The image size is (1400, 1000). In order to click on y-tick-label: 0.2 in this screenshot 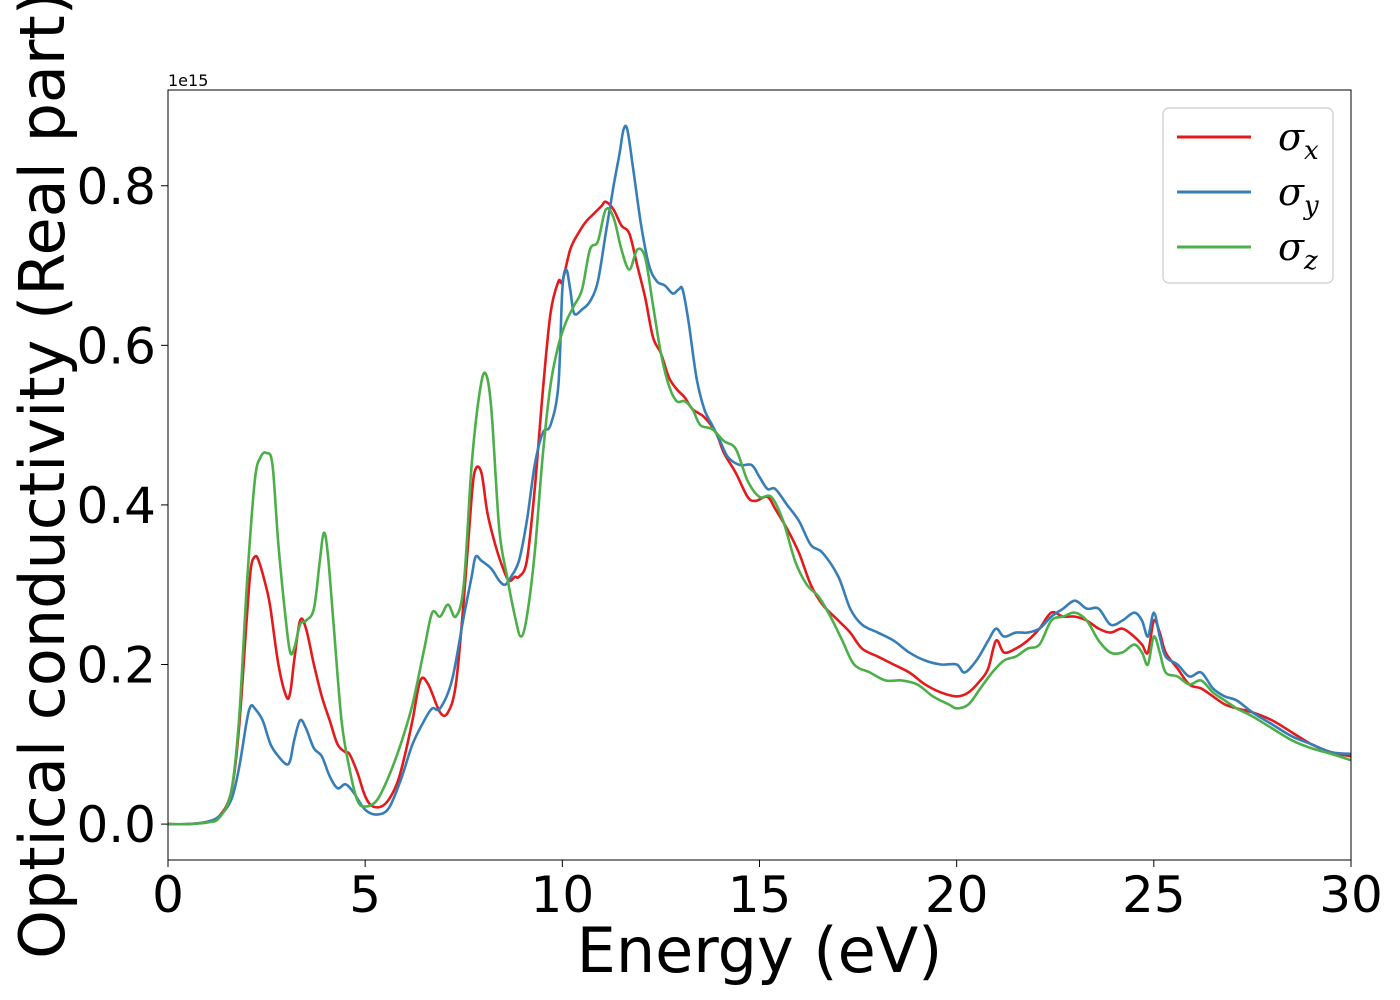, I will do `click(116, 666)`.